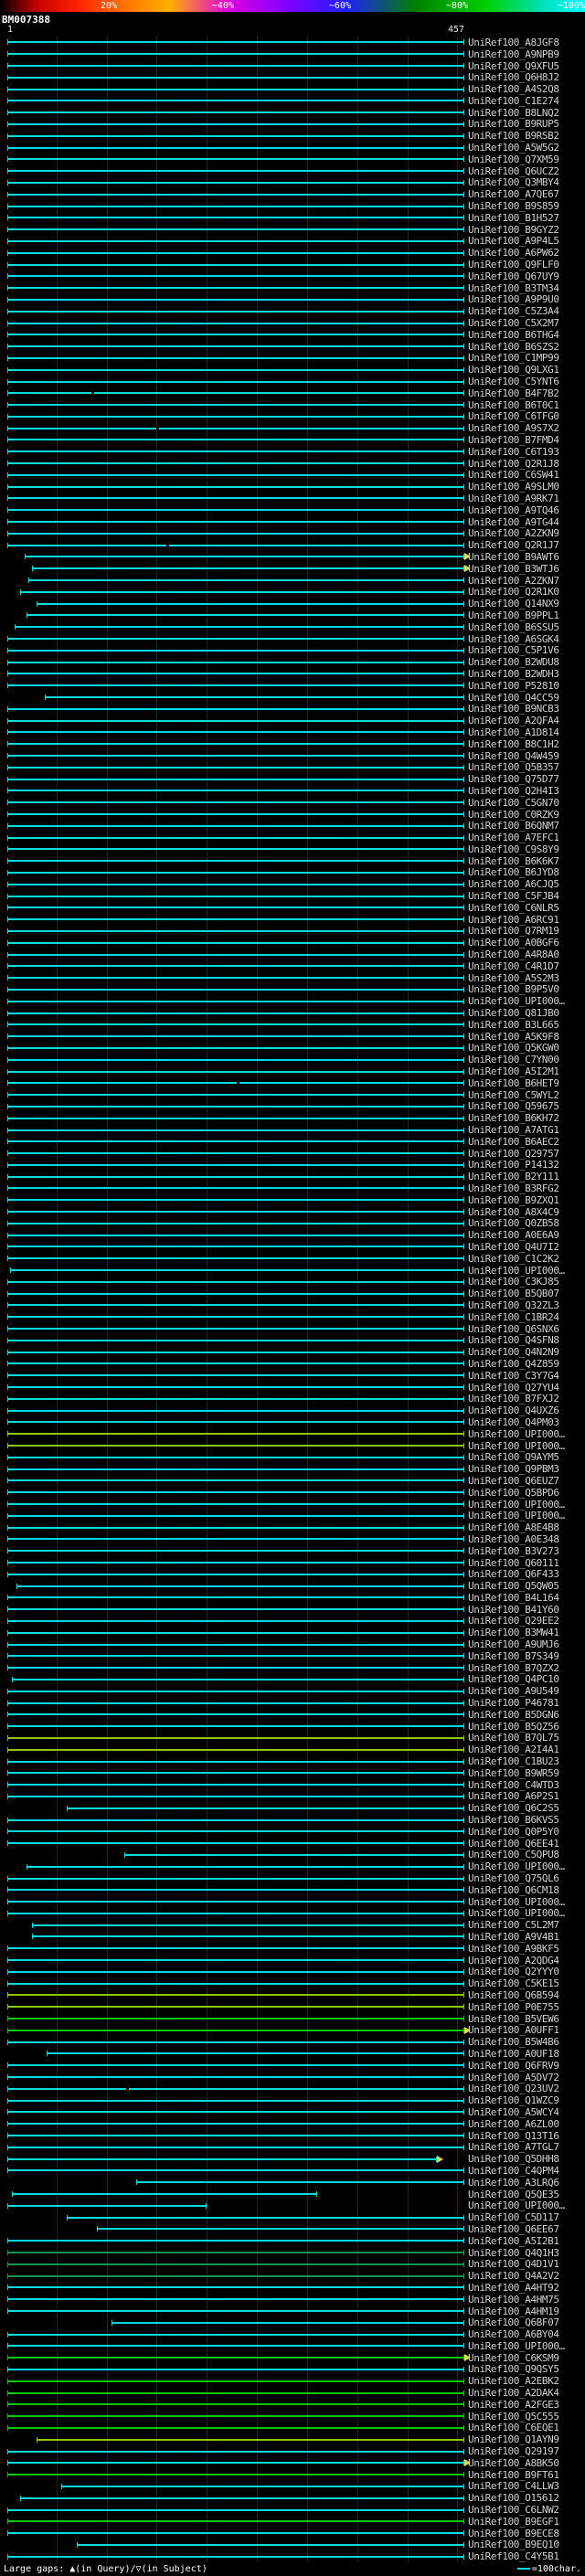  What do you see at coordinates (293, 978) in the screenshot?
I see `hit-row: UniRef100_A5S2M3` at bounding box center [293, 978].